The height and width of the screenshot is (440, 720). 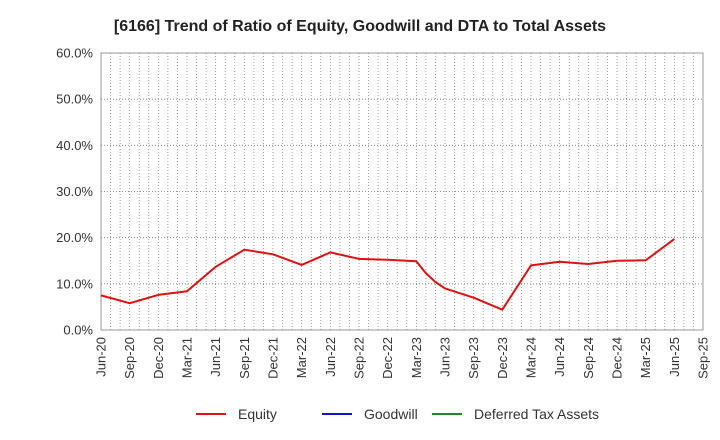 I want to click on x-tick-label: Mar-22, so click(x=301, y=357).